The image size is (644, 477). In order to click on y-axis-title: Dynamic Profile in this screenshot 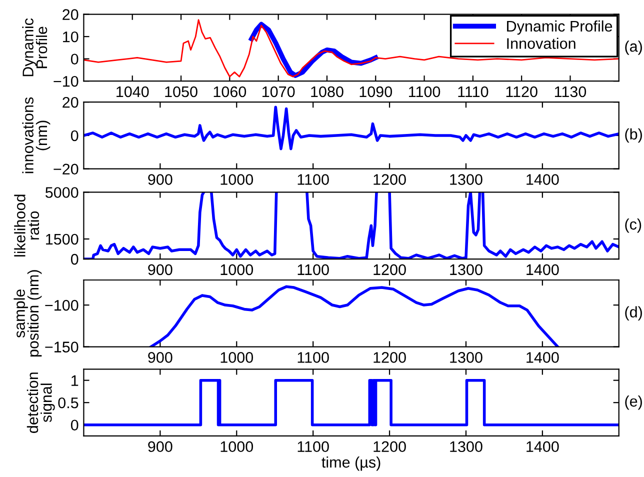, I will do `click(35, 47)`.